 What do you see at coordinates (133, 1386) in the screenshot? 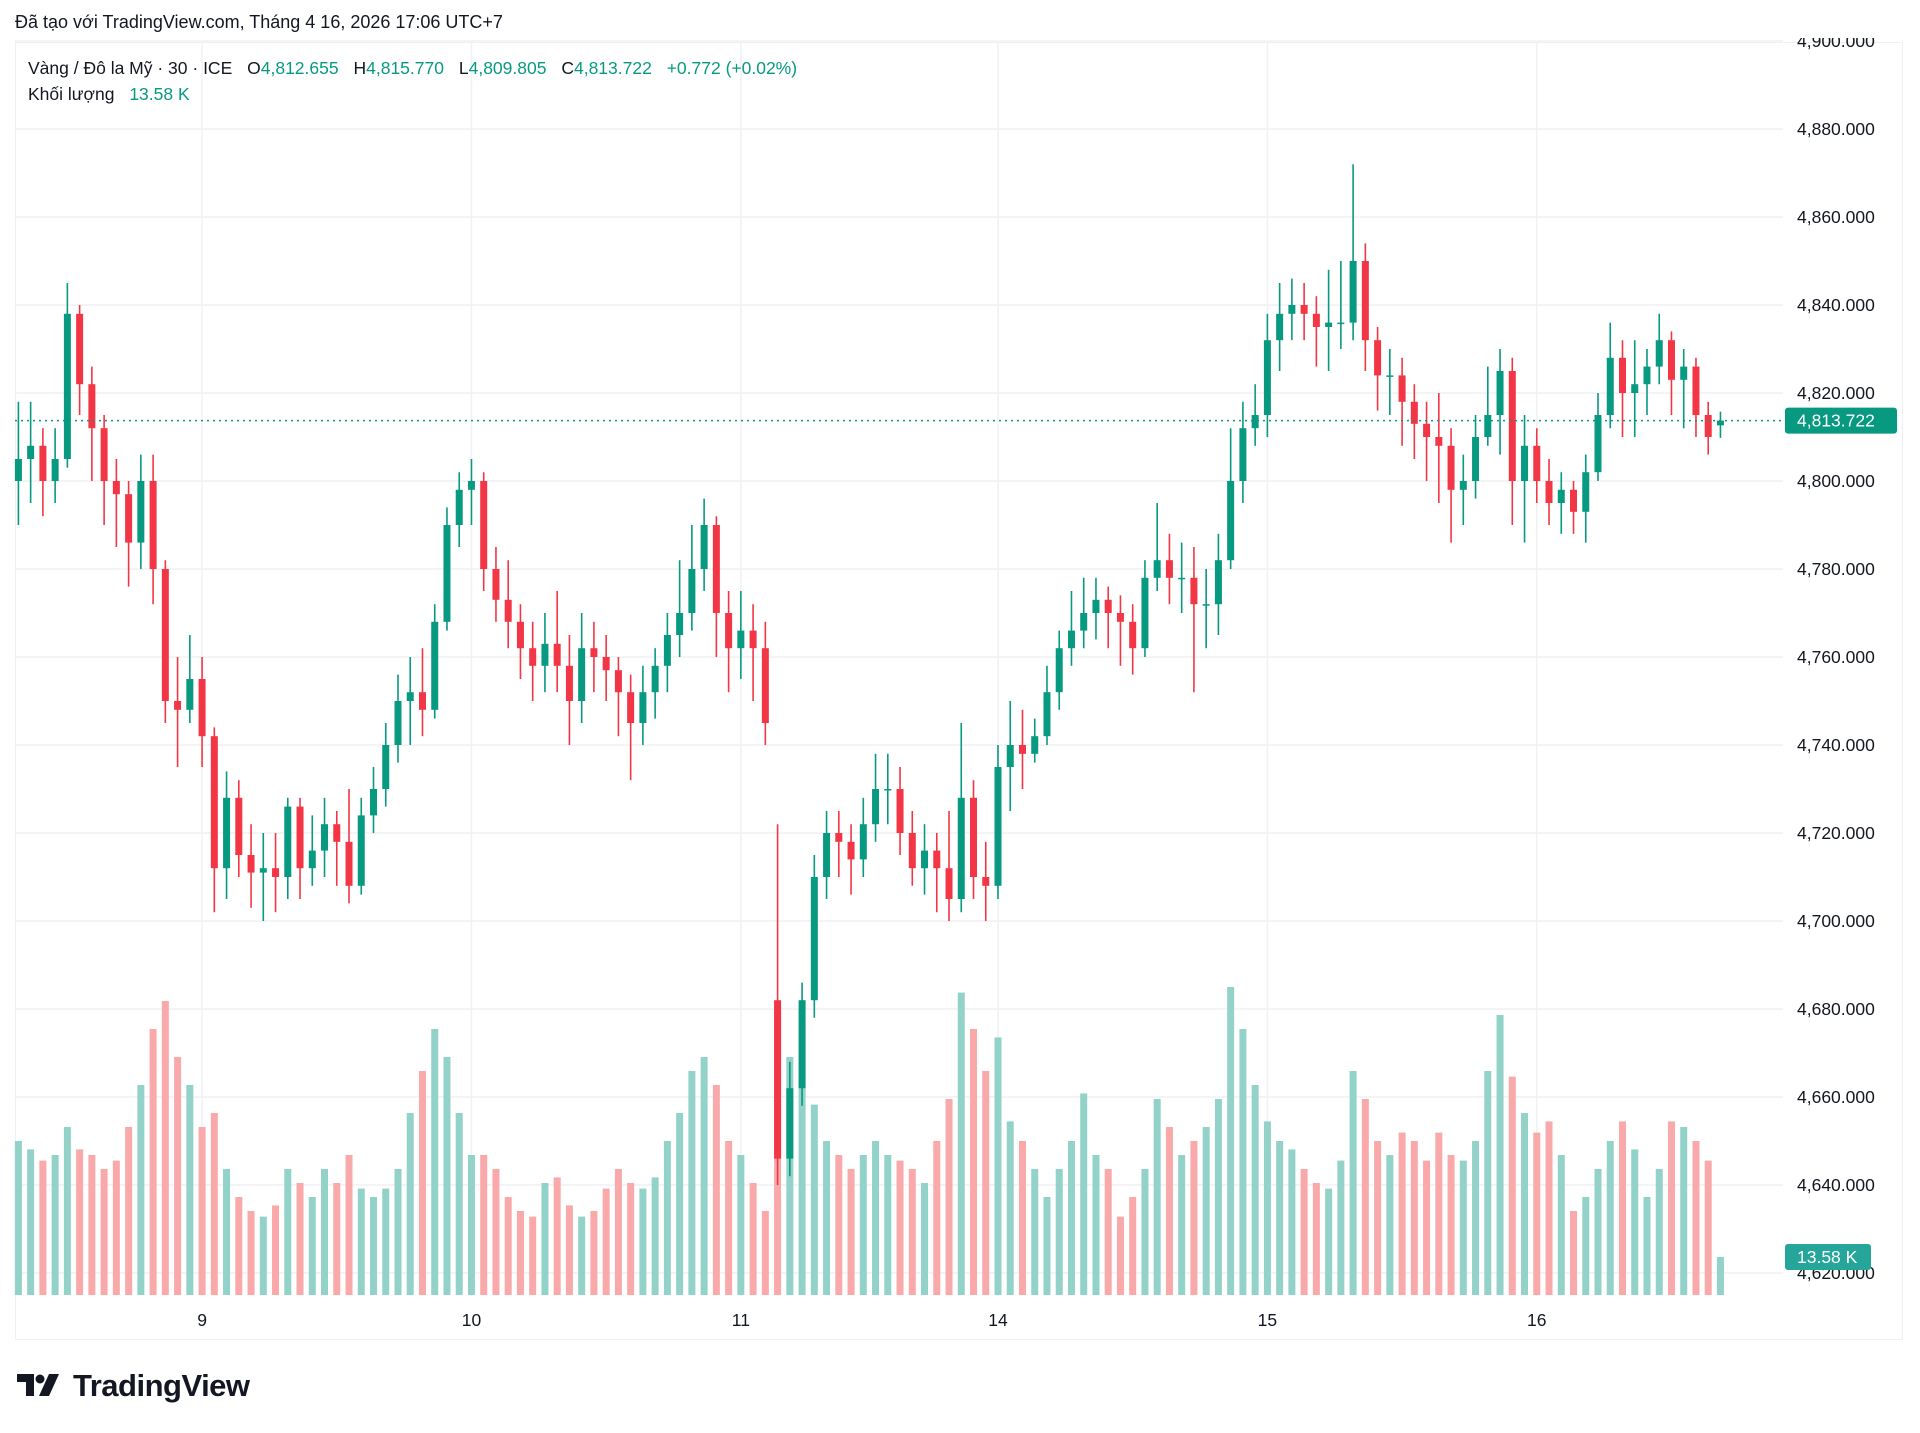
I see `tradingview-logo: TradingView` at bounding box center [133, 1386].